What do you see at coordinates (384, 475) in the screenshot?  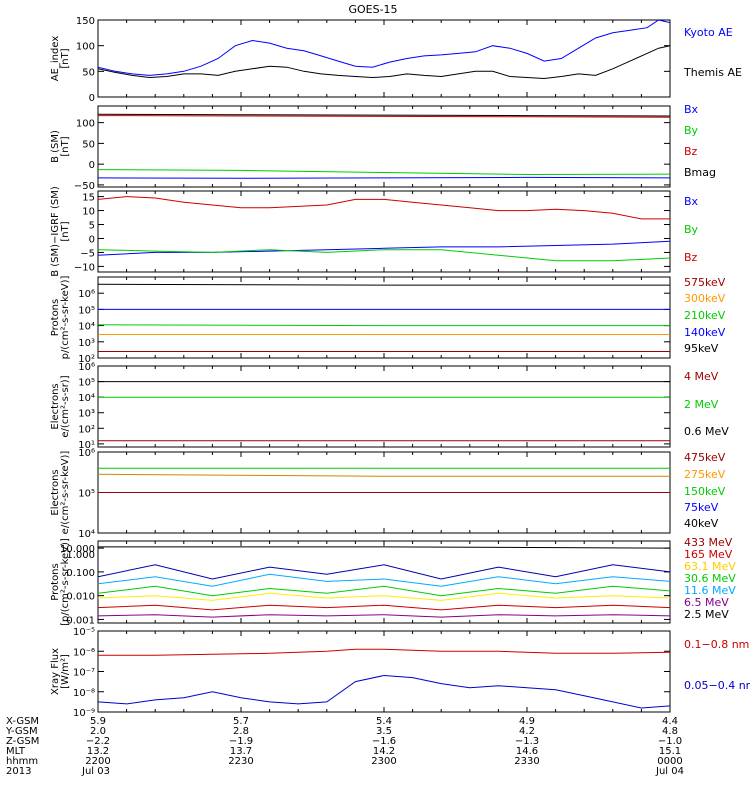 I see `series-line-40kev` at bounding box center [384, 475].